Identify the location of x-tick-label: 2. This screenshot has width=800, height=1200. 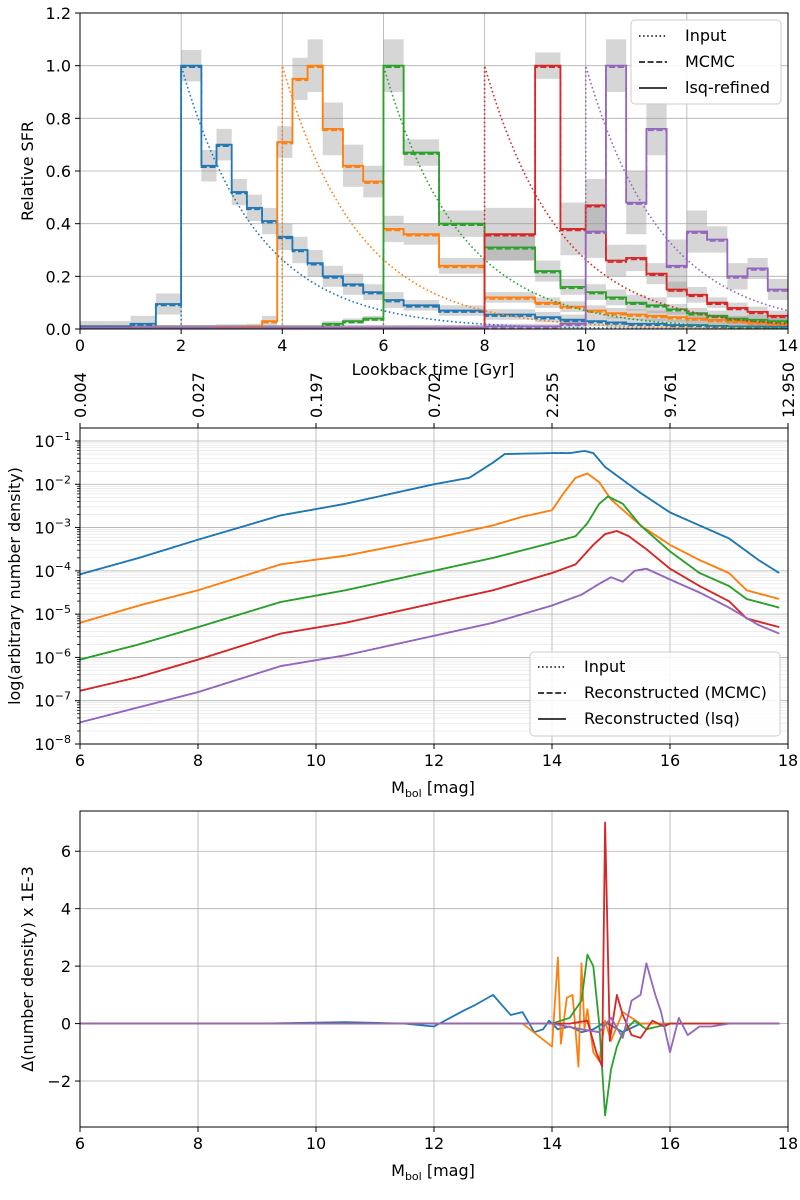
(181, 345).